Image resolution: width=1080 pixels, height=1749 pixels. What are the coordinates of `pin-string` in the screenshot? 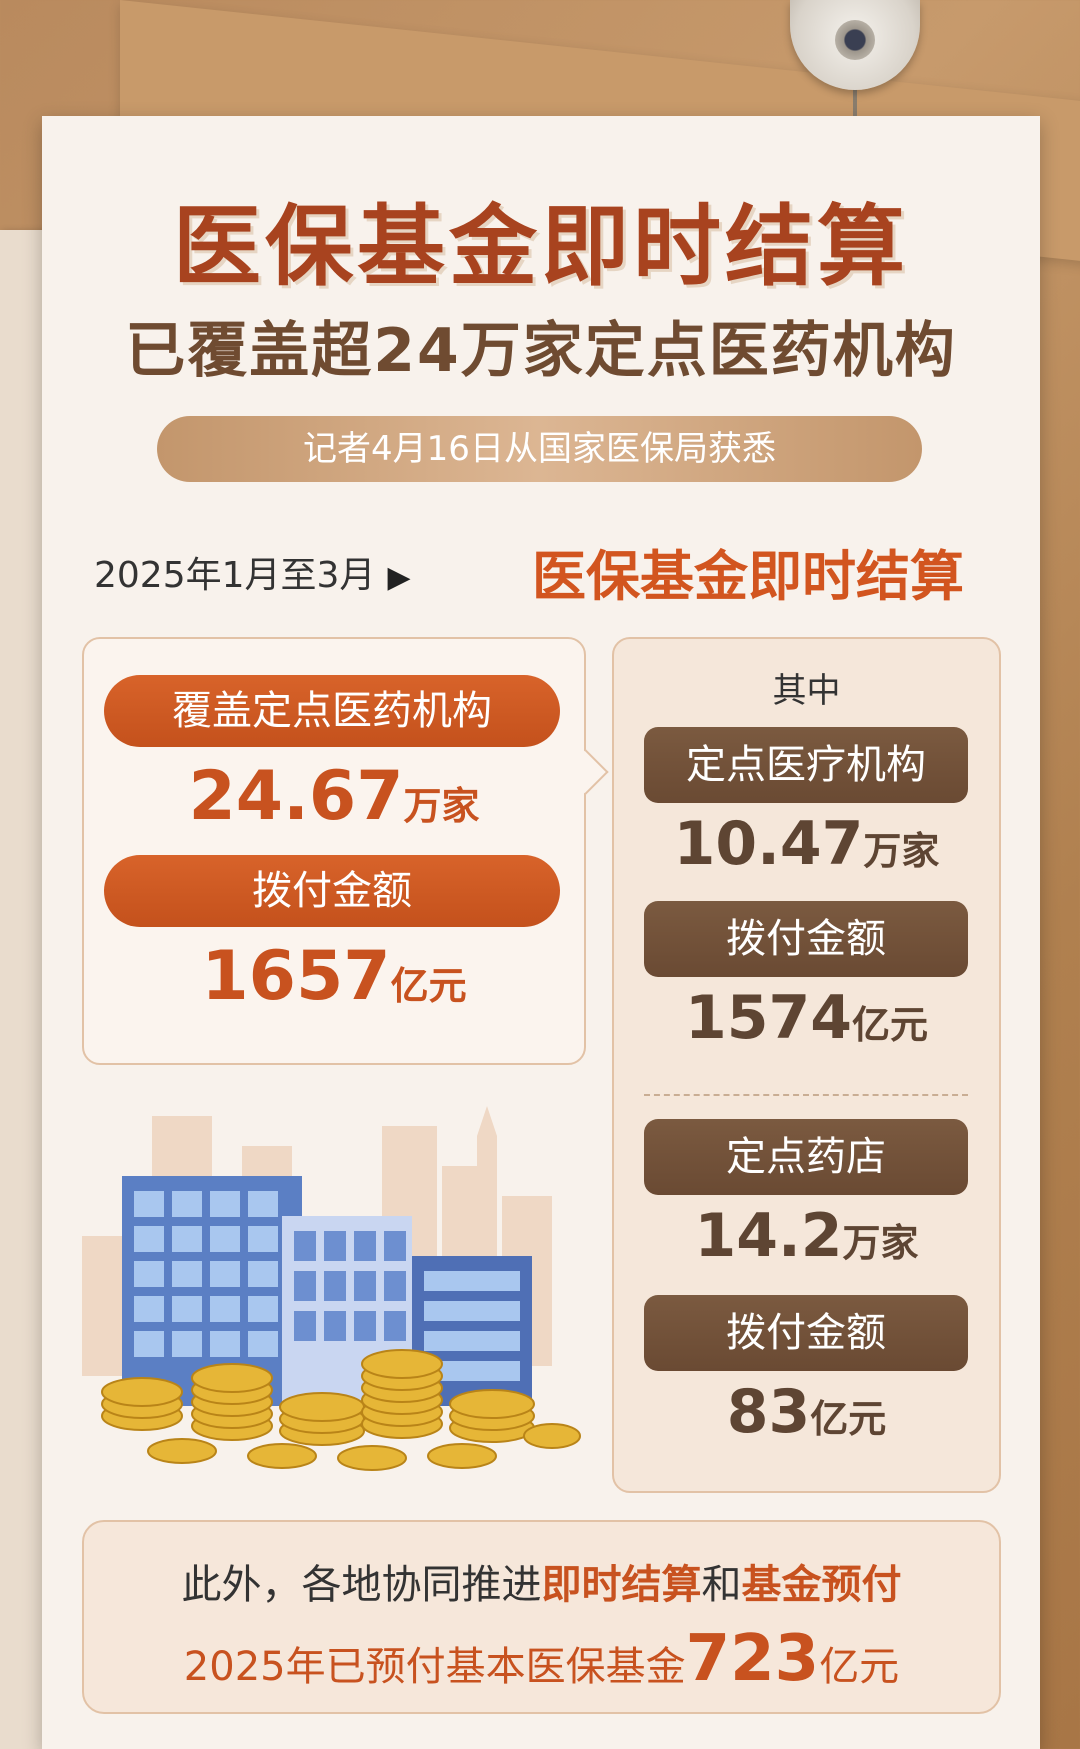 It's located at (855, 100).